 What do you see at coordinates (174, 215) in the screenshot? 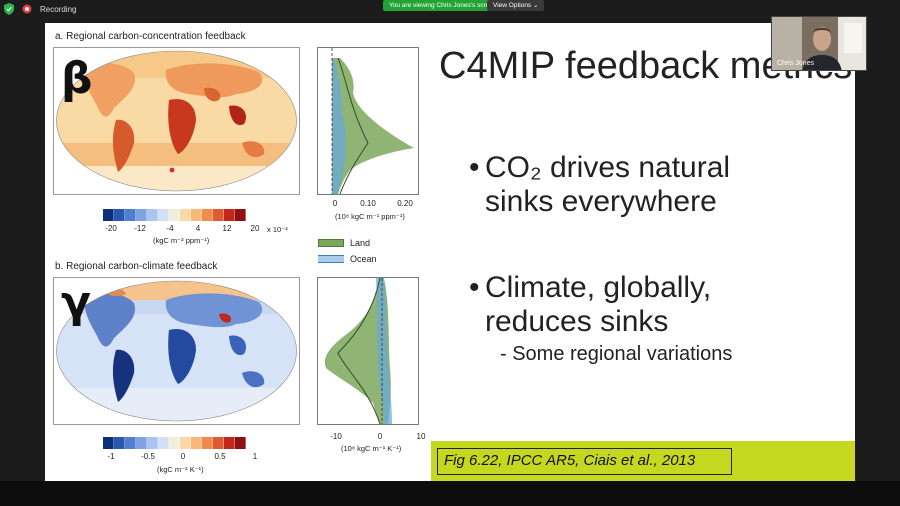
I see `beta-colorbar` at bounding box center [174, 215].